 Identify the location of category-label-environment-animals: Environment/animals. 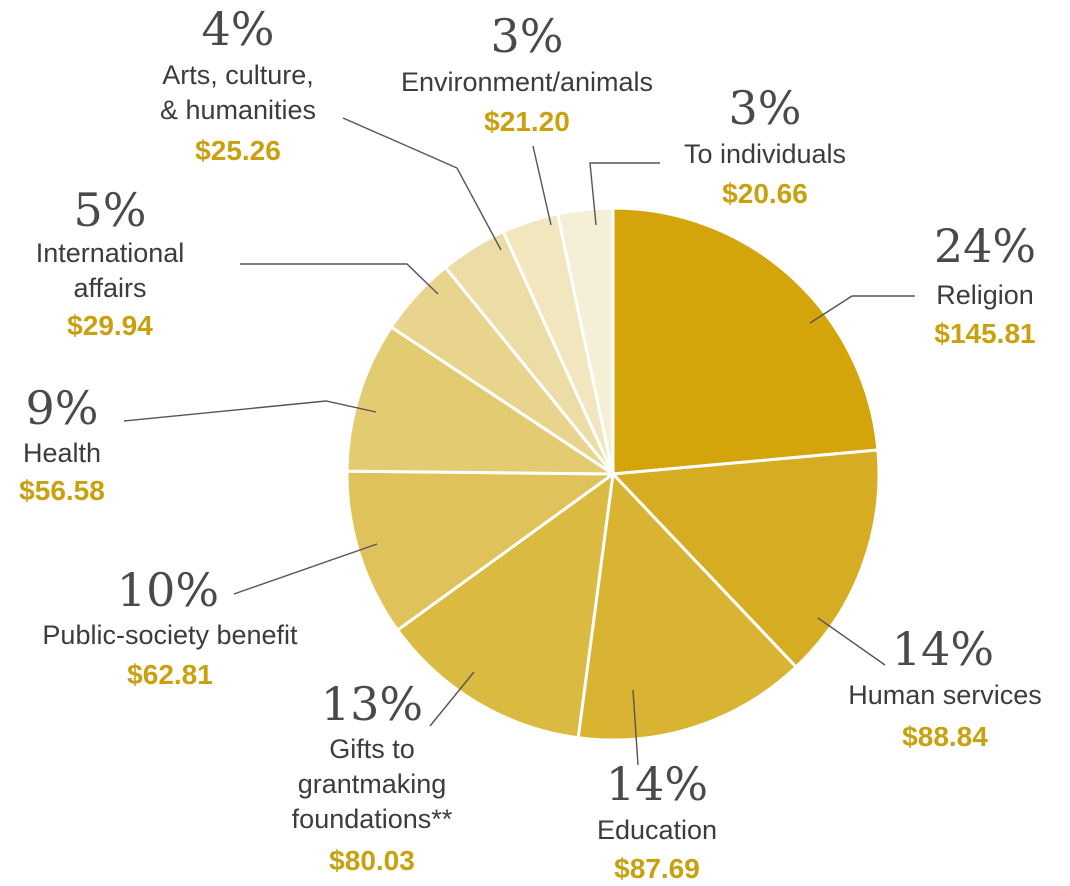
(527, 82).